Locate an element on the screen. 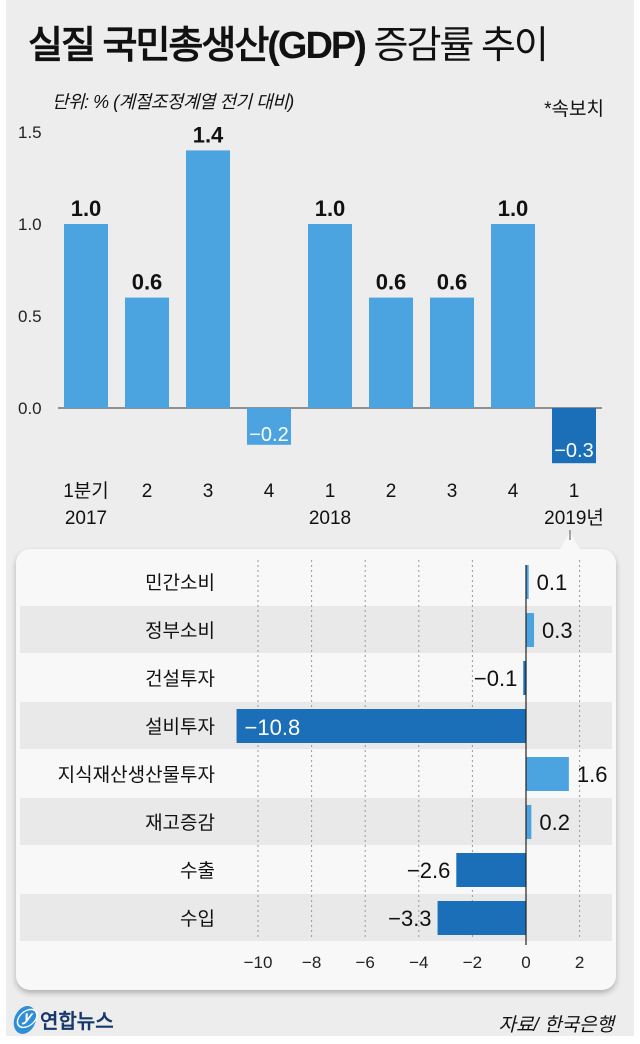 The image size is (640, 1044). logo-text: 연합뉴스 is located at coordinates (77, 1022).